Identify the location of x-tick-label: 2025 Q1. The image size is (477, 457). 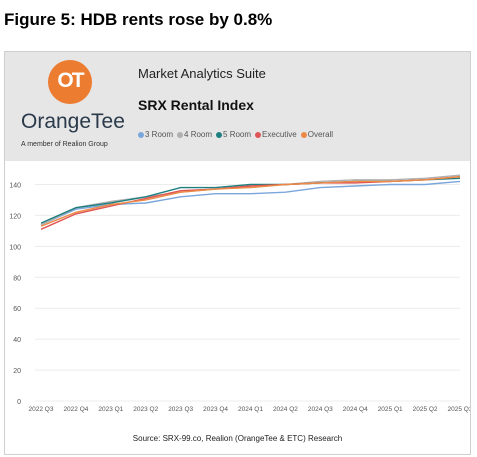
(390, 409).